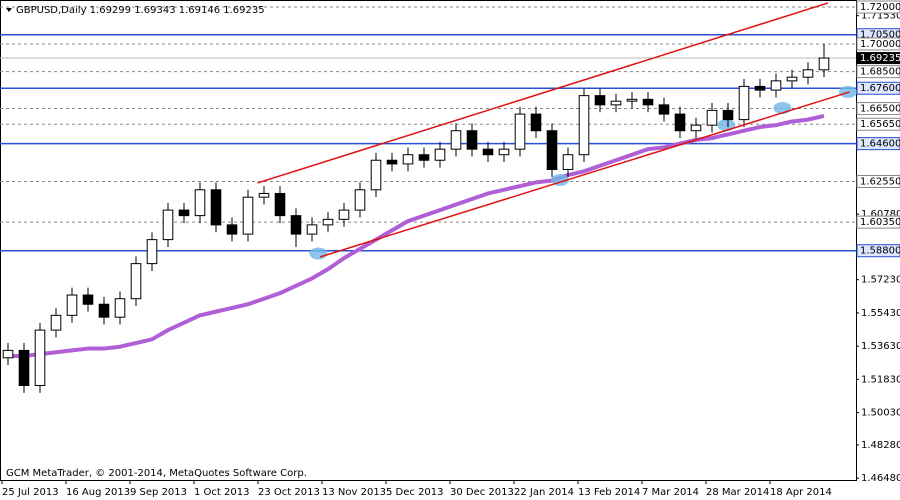 The width and height of the screenshot is (900, 500). I want to click on y-tick-label: 1.55430, so click(880, 313).